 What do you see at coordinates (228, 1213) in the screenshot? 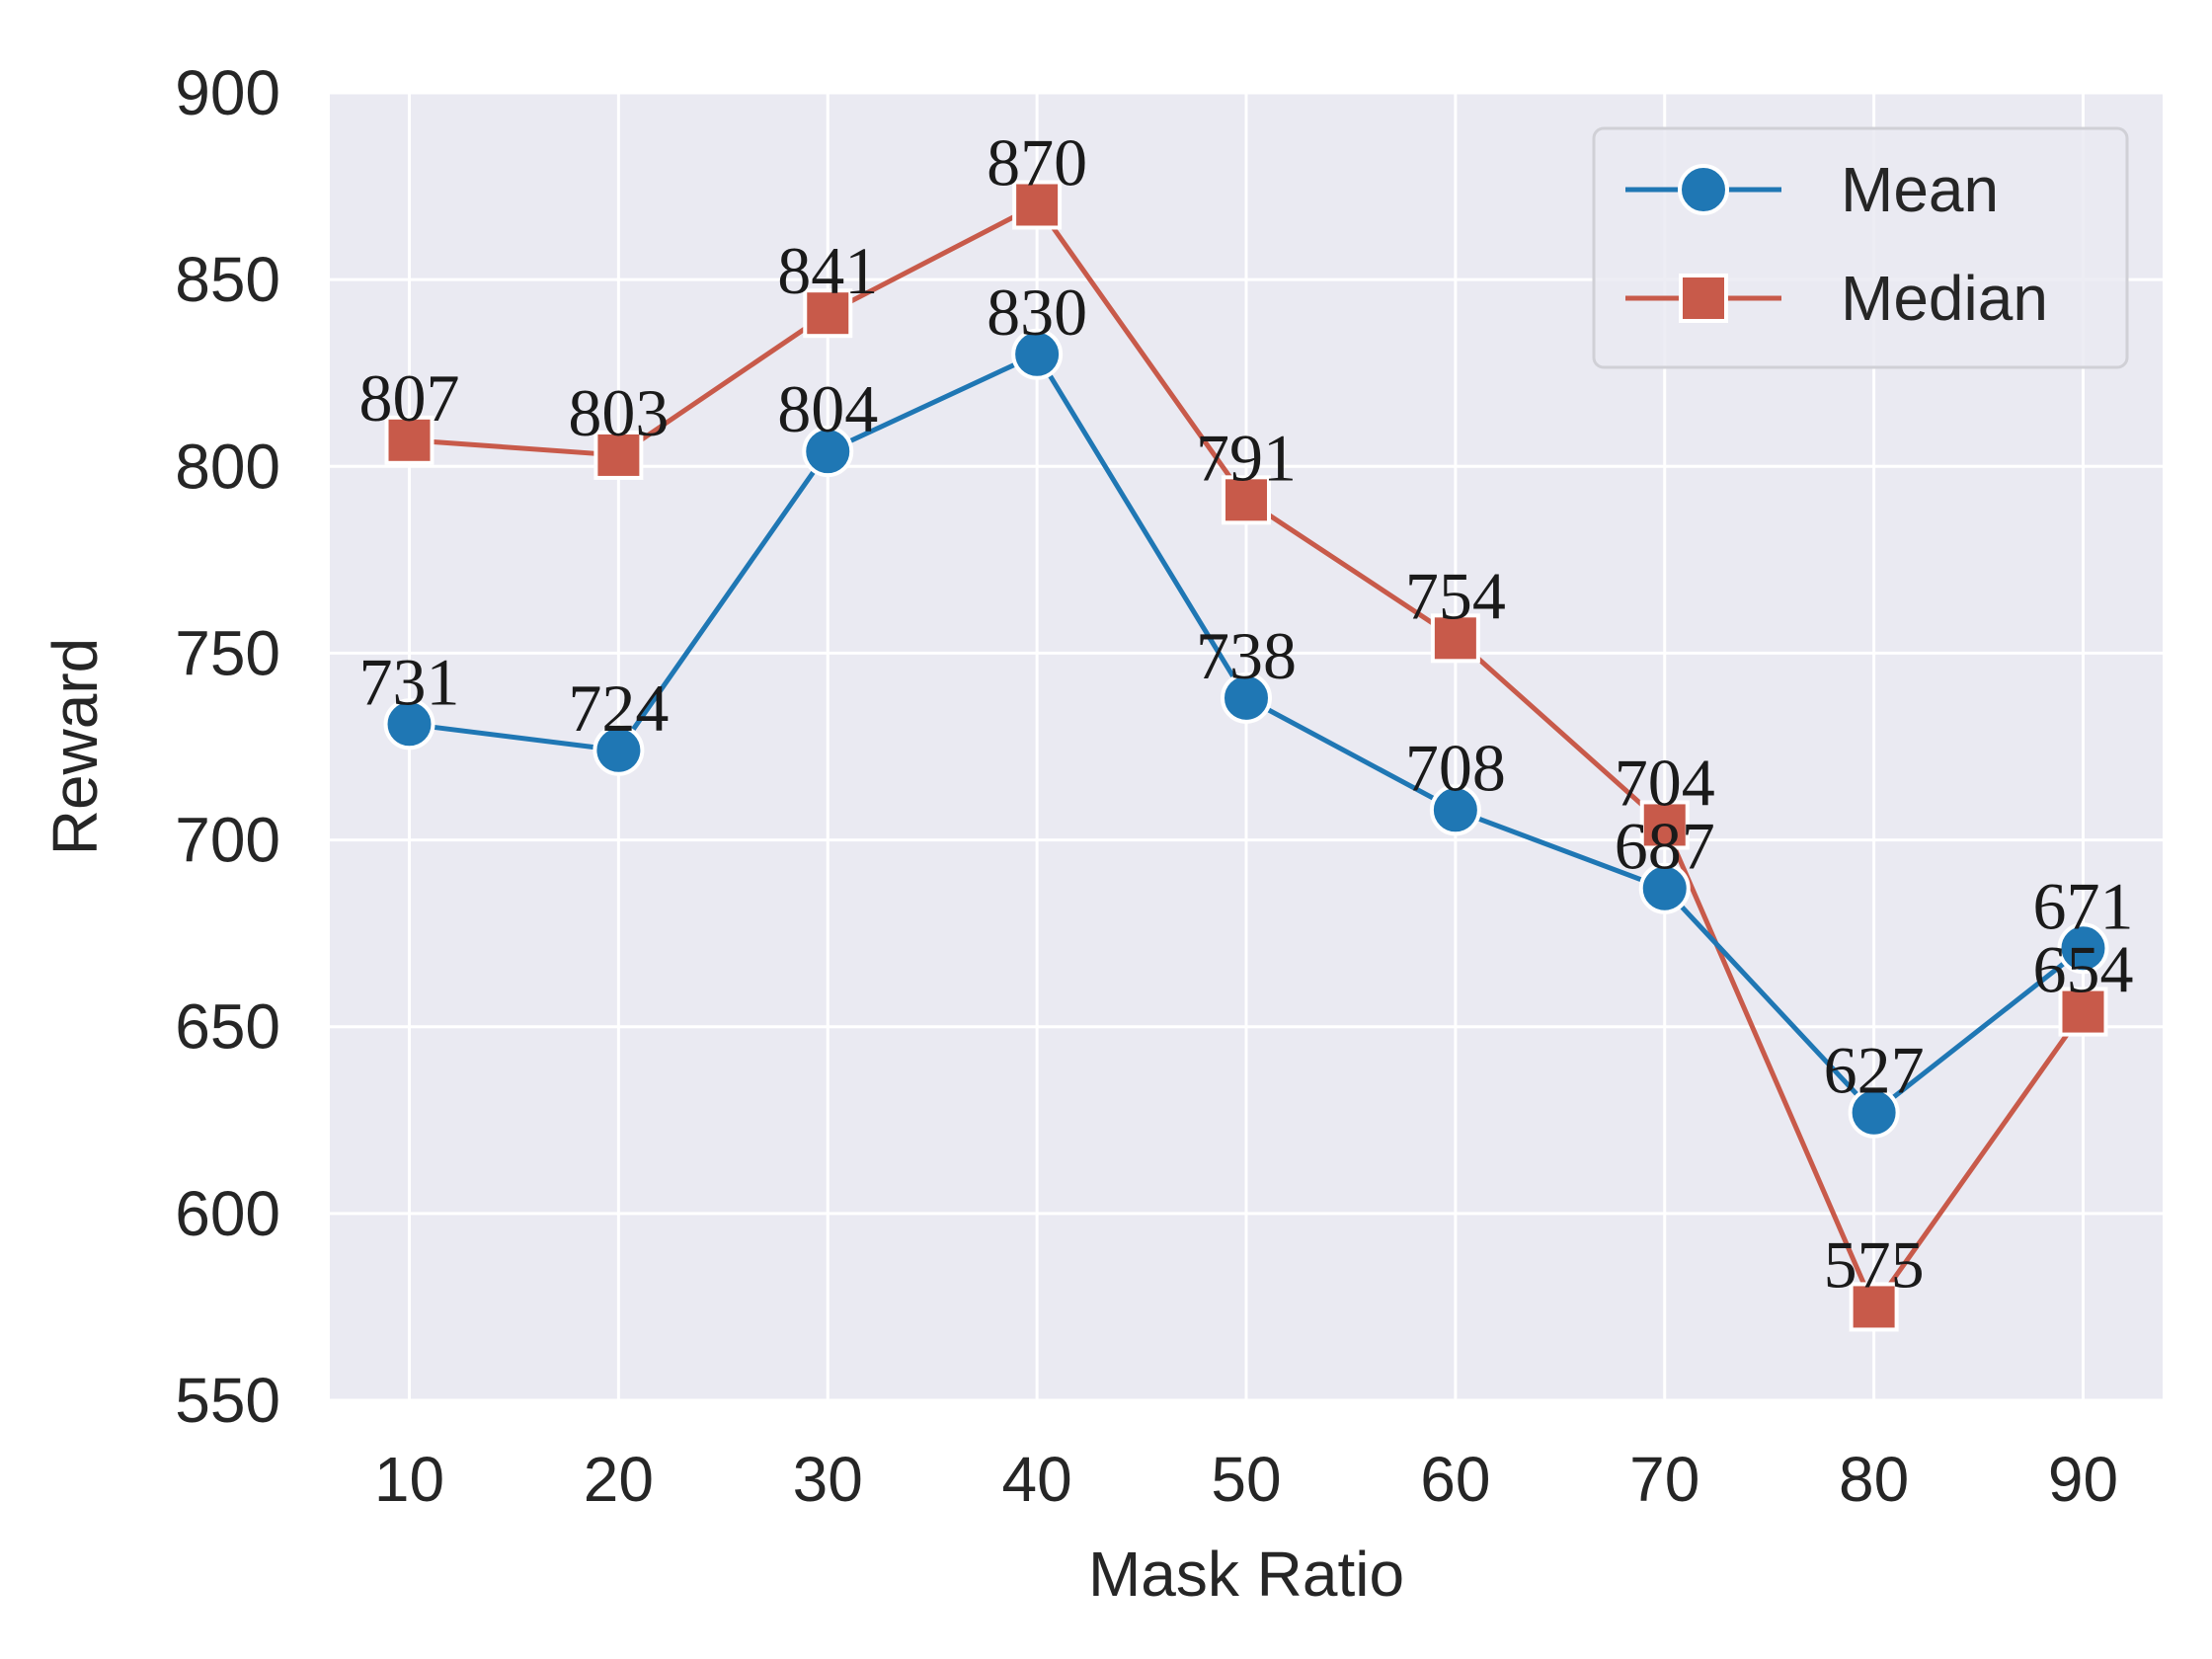
I see `y-tick-label: 600` at bounding box center [228, 1213].